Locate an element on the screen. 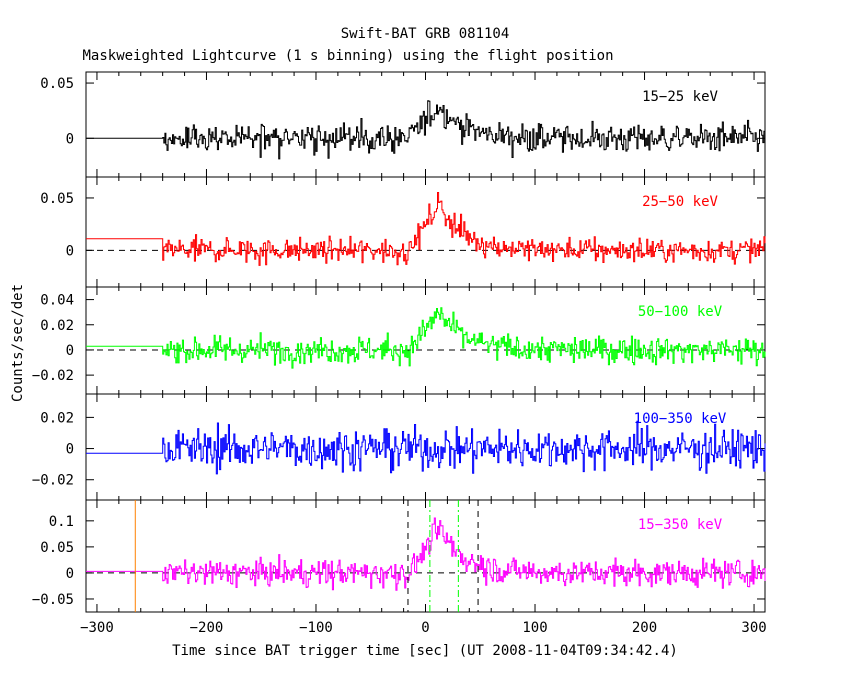 This screenshot has height=680, width=850. band-label: 15−25 keV is located at coordinates (680, 97).